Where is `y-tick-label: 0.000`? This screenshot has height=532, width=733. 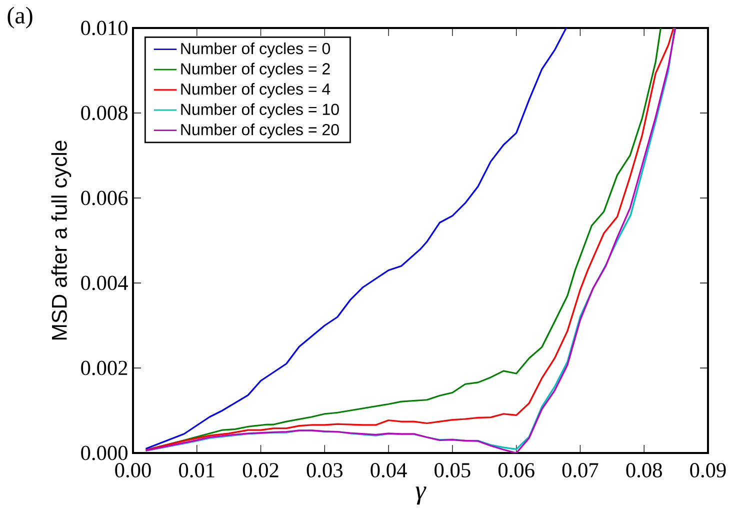 y-tick-label: 0.000 is located at coordinates (104, 453).